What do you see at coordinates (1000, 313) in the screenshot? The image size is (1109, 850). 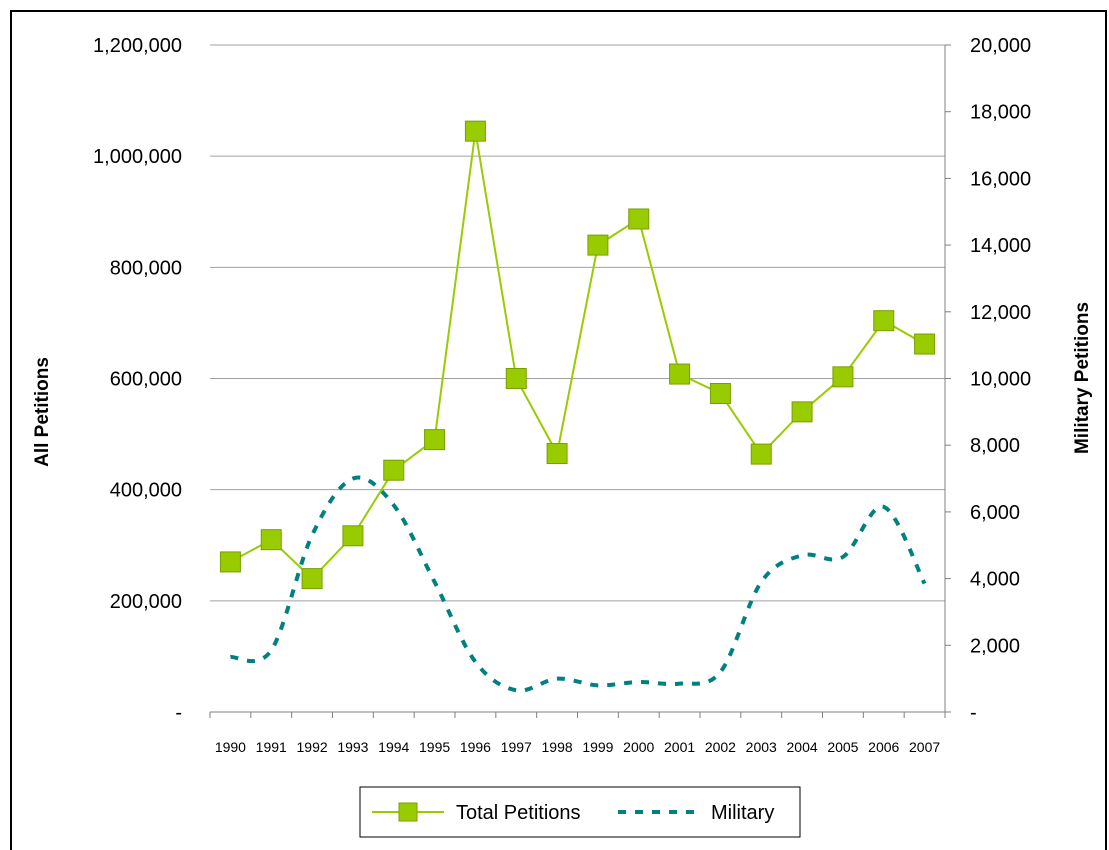 I see `y2-tick-label: 12,000` at bounding box center [1000, 313].